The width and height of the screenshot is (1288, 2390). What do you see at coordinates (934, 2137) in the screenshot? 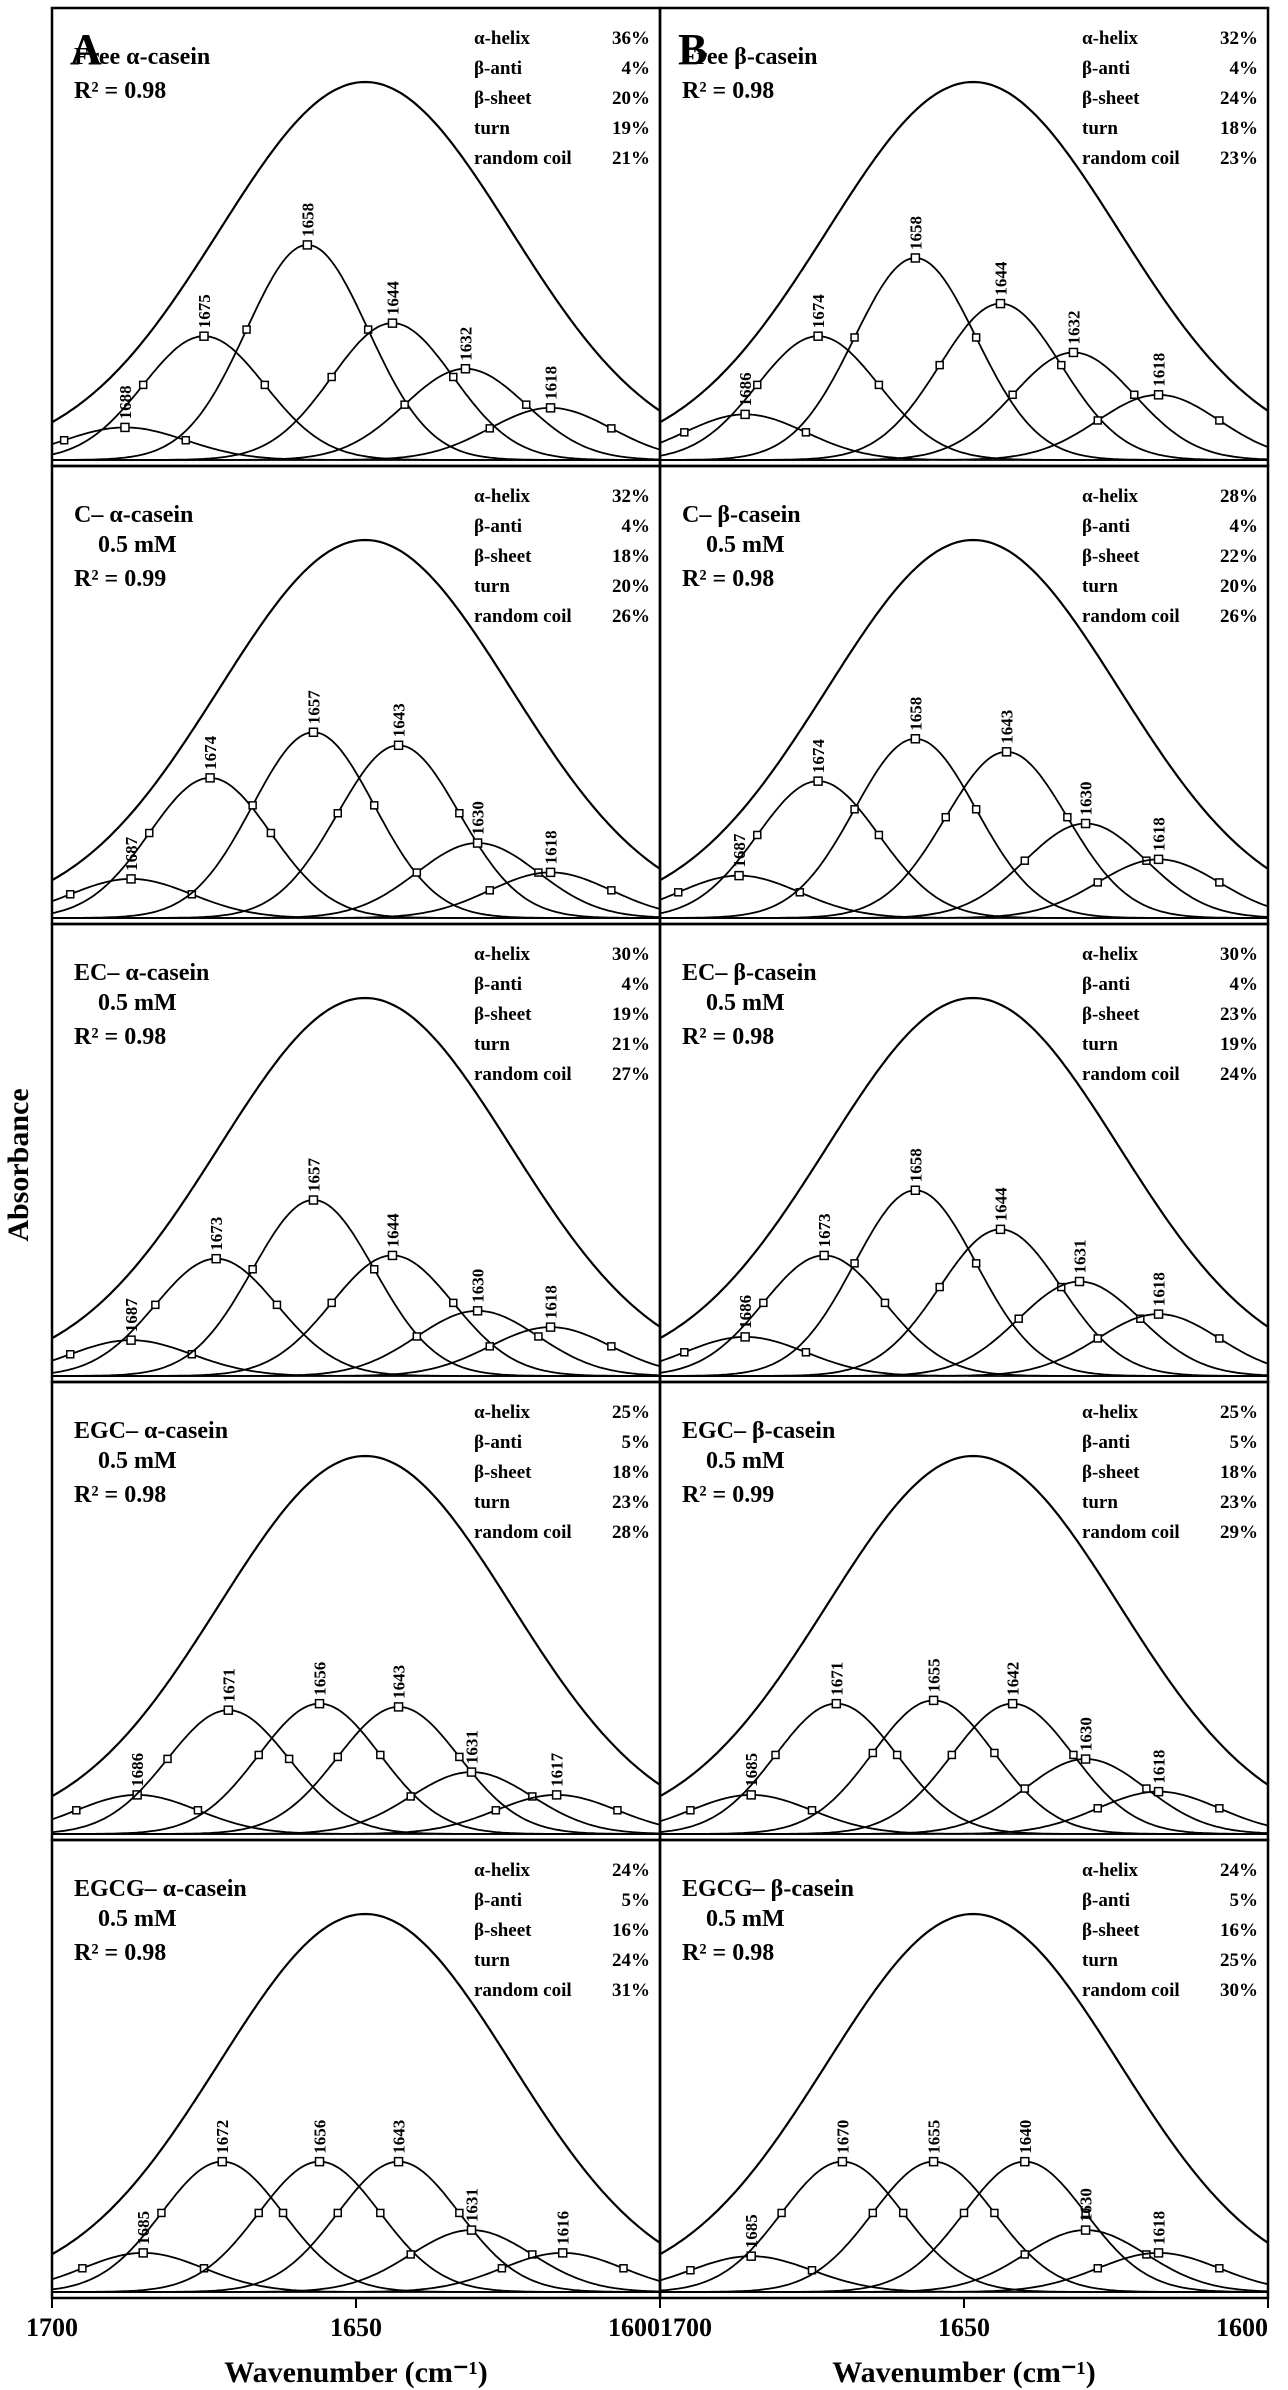
I see `peak-label: 1655` at bounding box center [934, 2137].